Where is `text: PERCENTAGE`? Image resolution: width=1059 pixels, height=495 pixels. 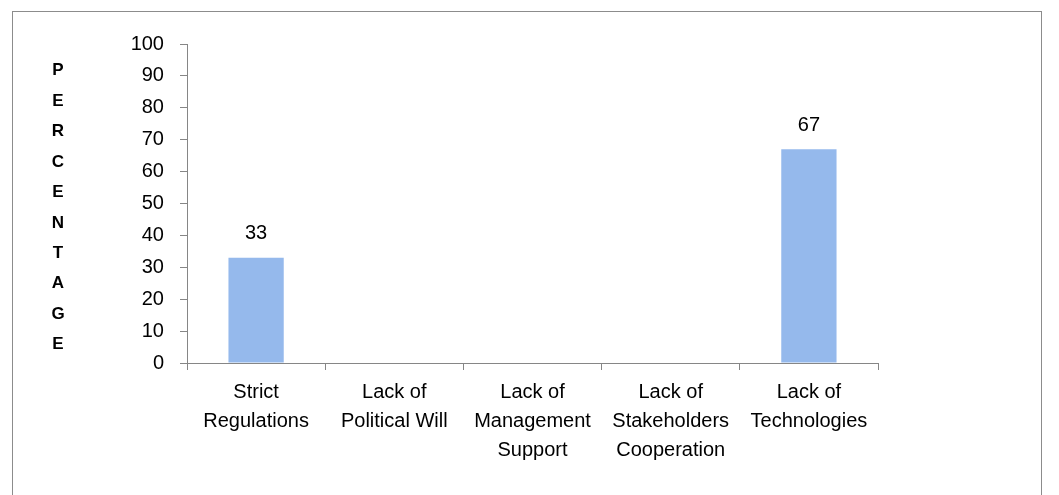
text: PERCENTAGE is located at coordinates (58, 207).